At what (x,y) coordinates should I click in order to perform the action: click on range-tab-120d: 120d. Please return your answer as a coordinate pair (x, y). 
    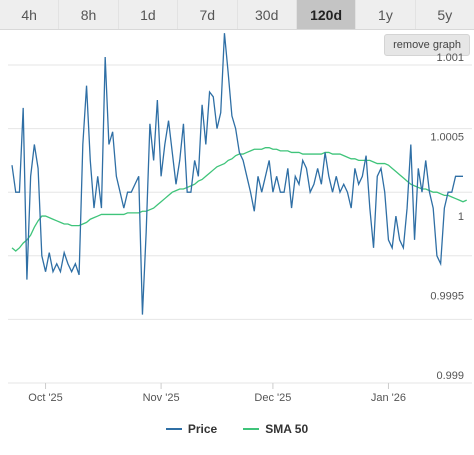
    Looking at the image, I should click on (326, 14).